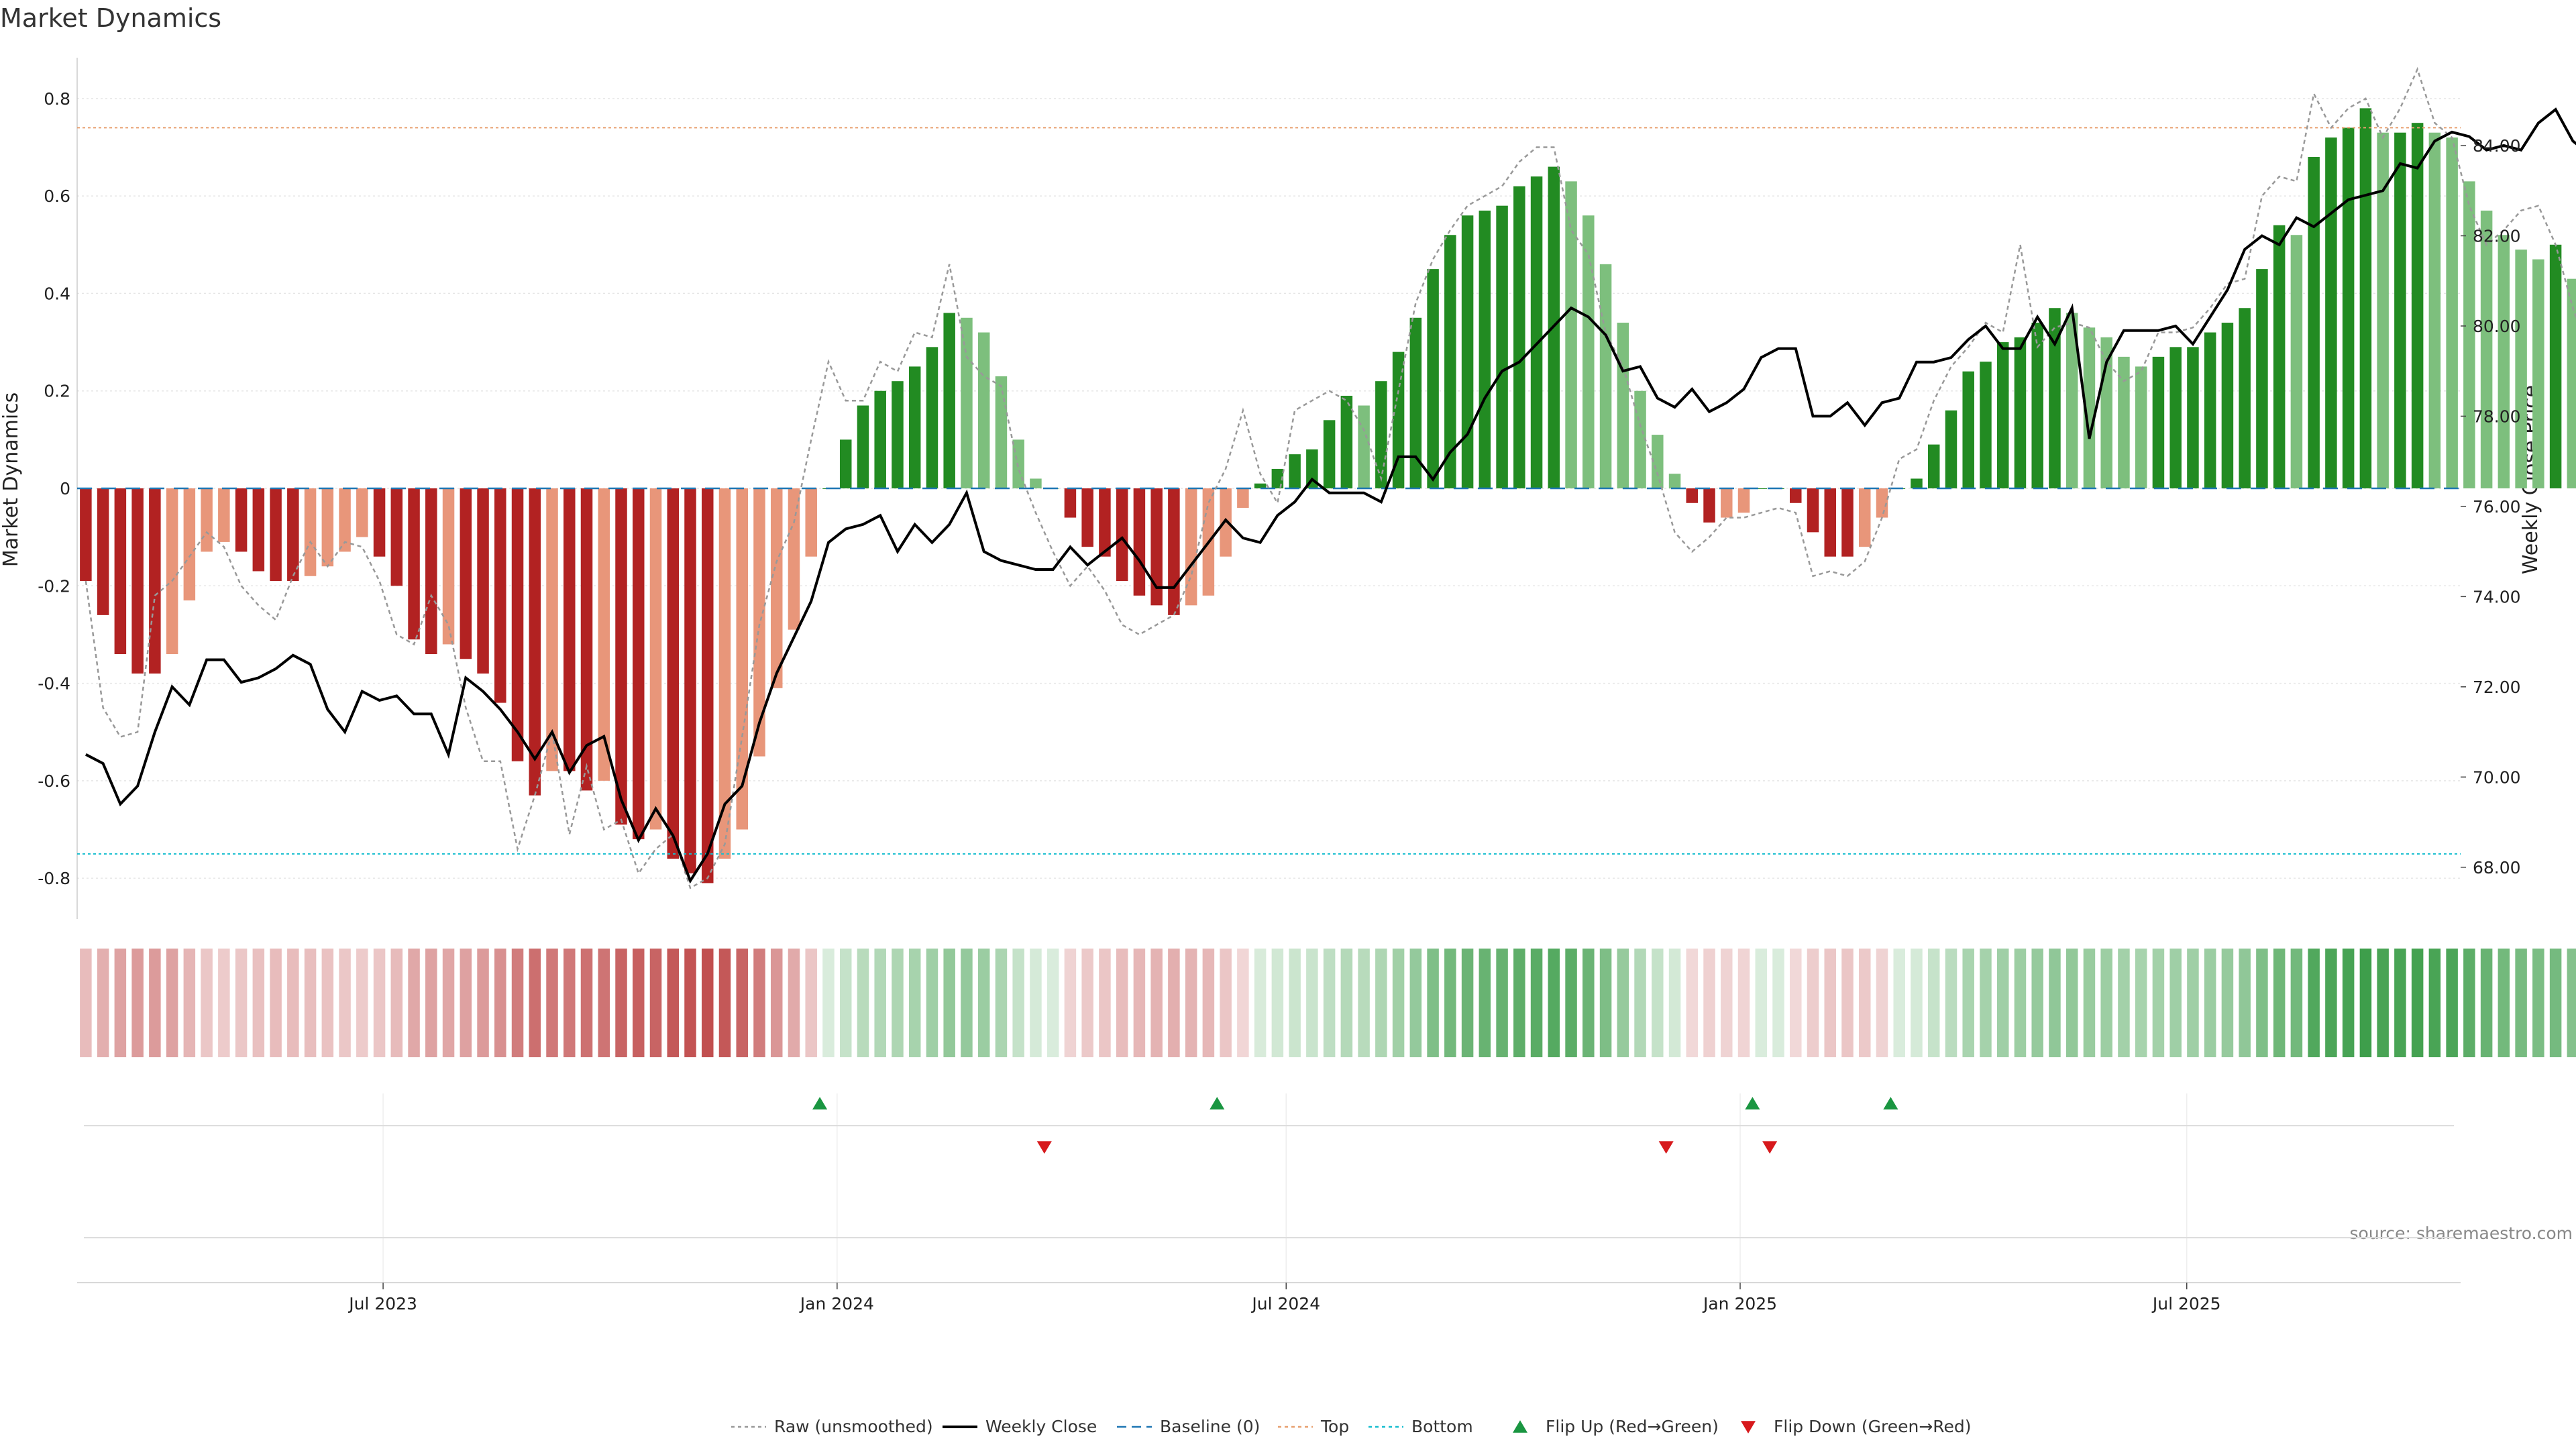 The image size is (2576, 1449). Describe the element at coordinates (1873, 1426) in the screenshot. I see `legend-label: Flip Down (Green→Red)` at that location.